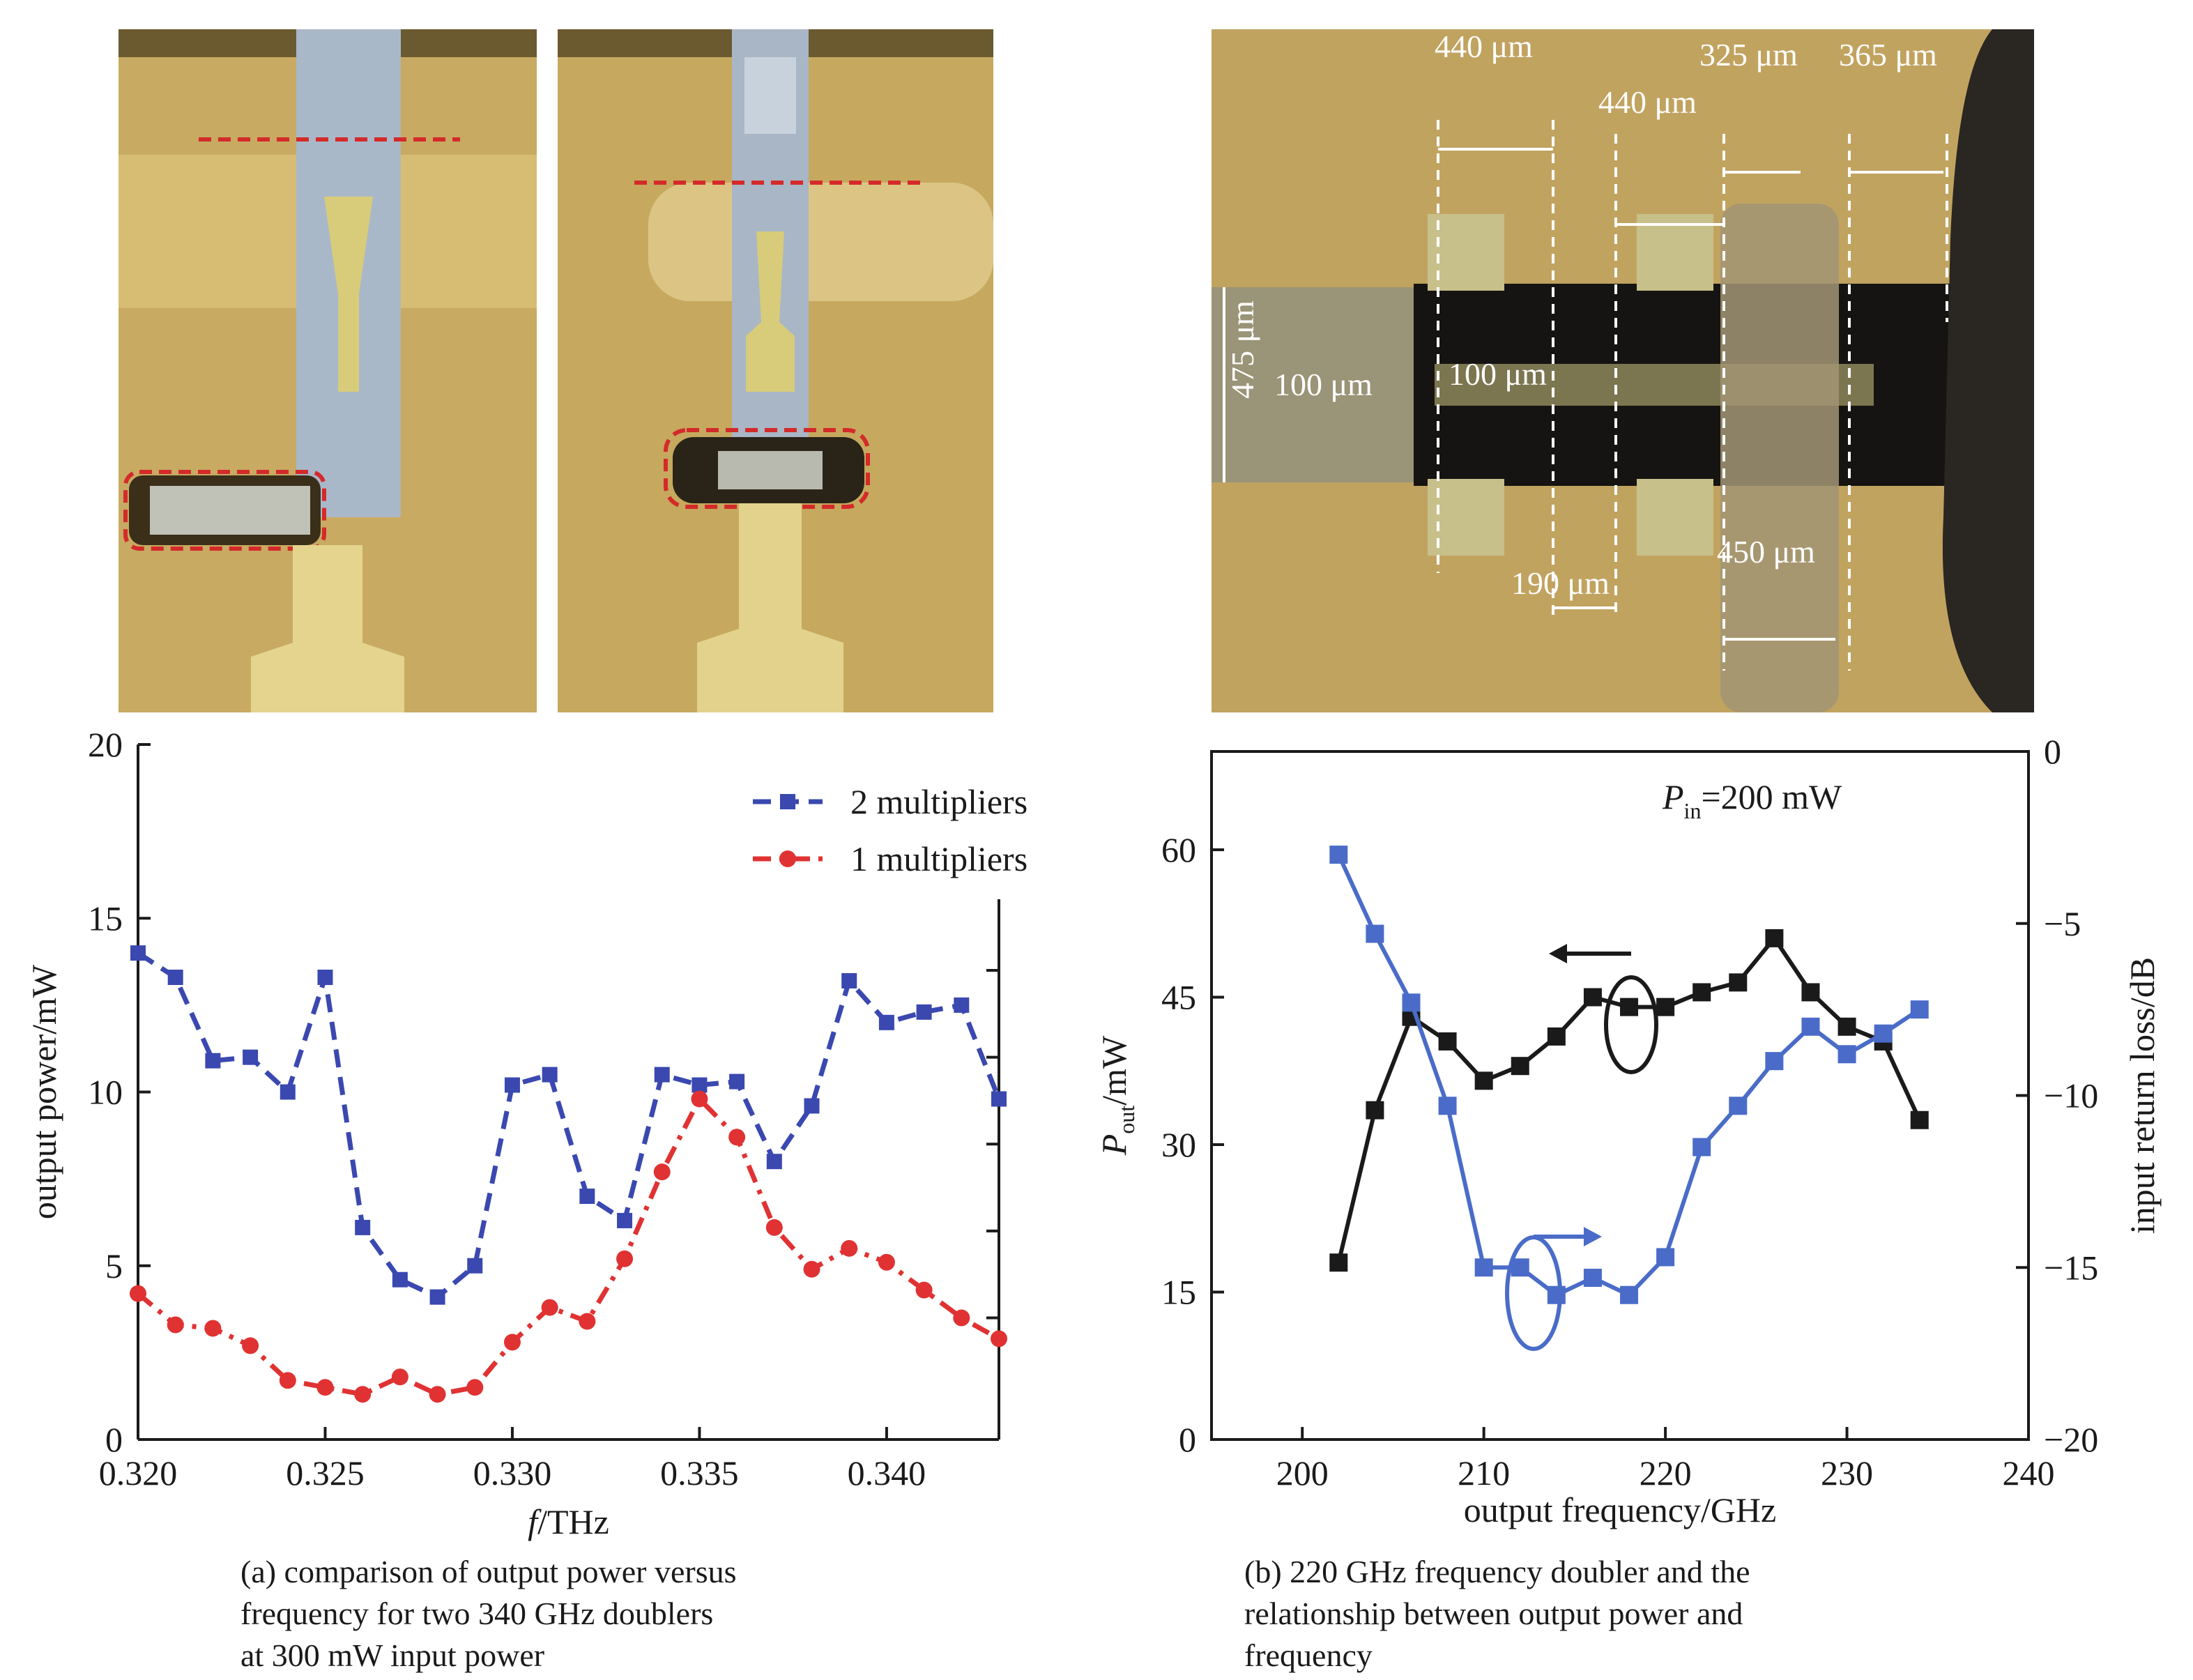 The height and width of the screenshot is (1680, 2193). Describe the element at coordinates (1484, 1472) in the screenshot. I see `x-tick-label: 210` at that location.